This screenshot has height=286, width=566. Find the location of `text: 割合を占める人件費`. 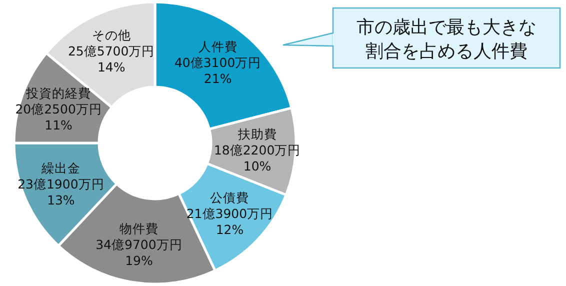

text: 割合を占める人件費 is located at coordinates (447, 51).